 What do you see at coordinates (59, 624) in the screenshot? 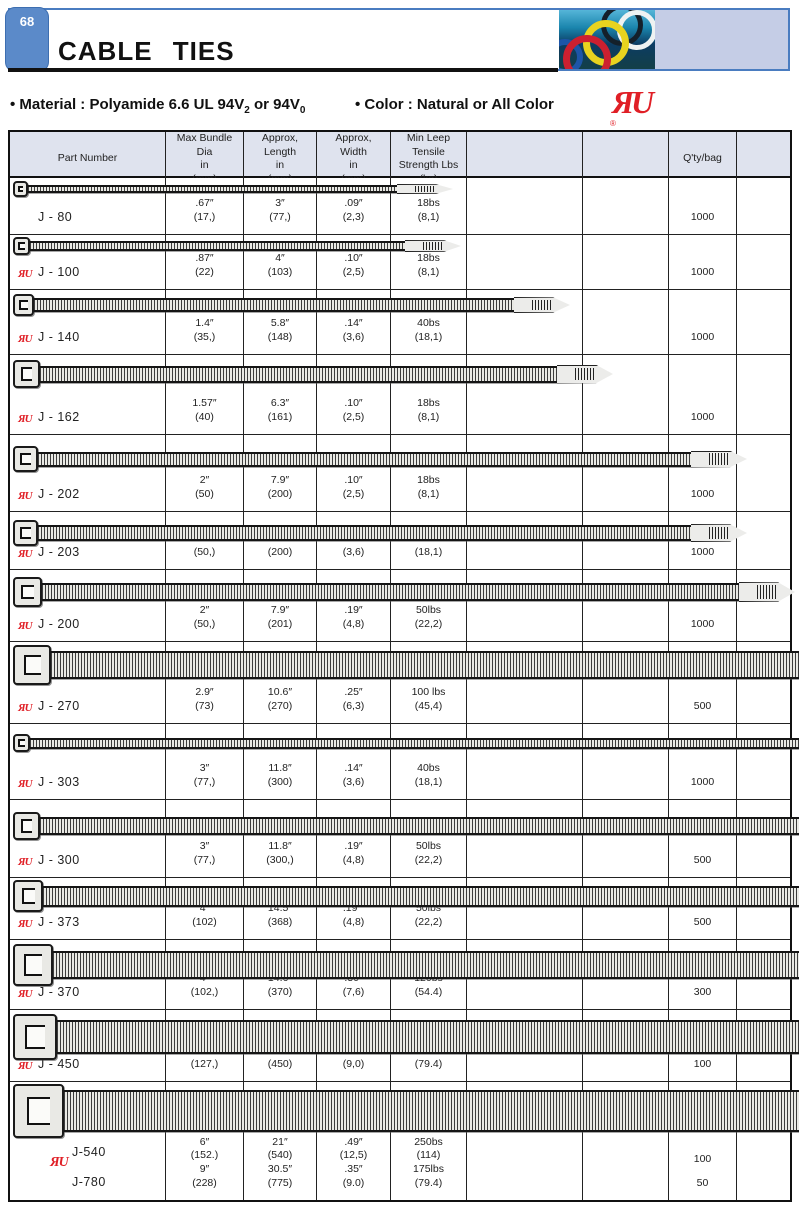
I see `part-inner: J - 200` at bounding box center [59, 624].